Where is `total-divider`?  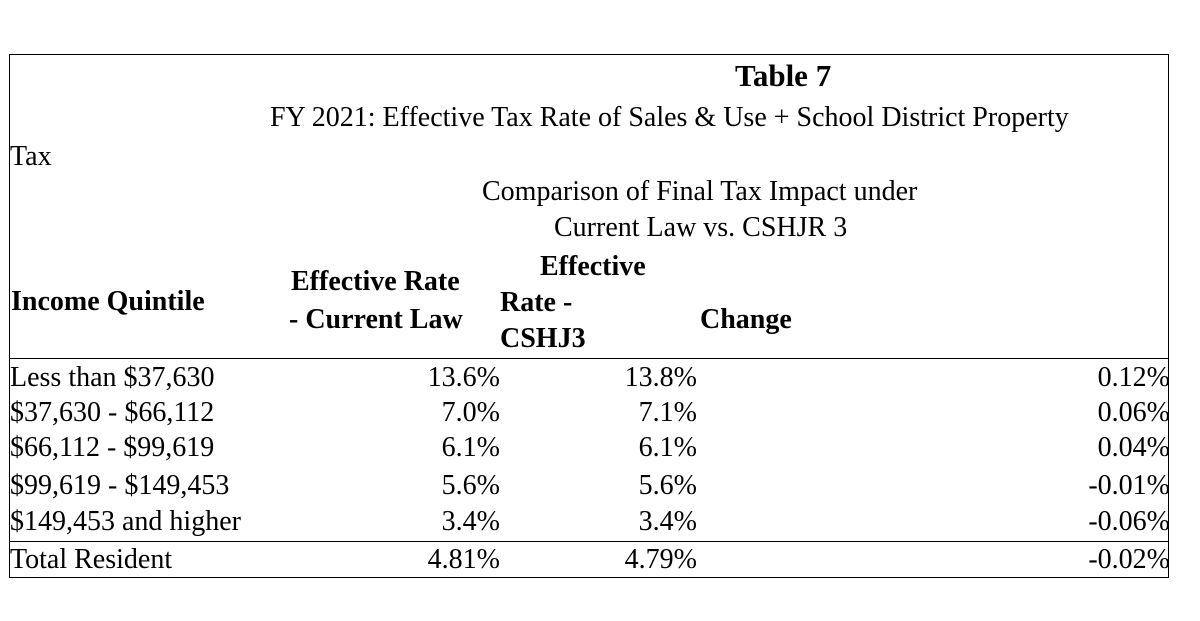
total-divider is located at coordinates (589, 541).